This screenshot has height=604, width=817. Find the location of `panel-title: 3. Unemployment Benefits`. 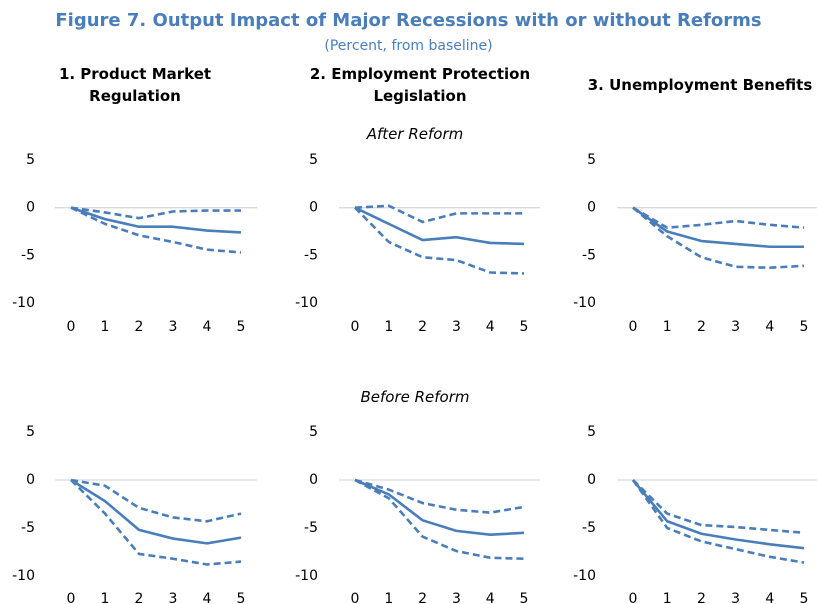

panel-title: 3. Unemployment Benefits is located at coordinates (700, 85).